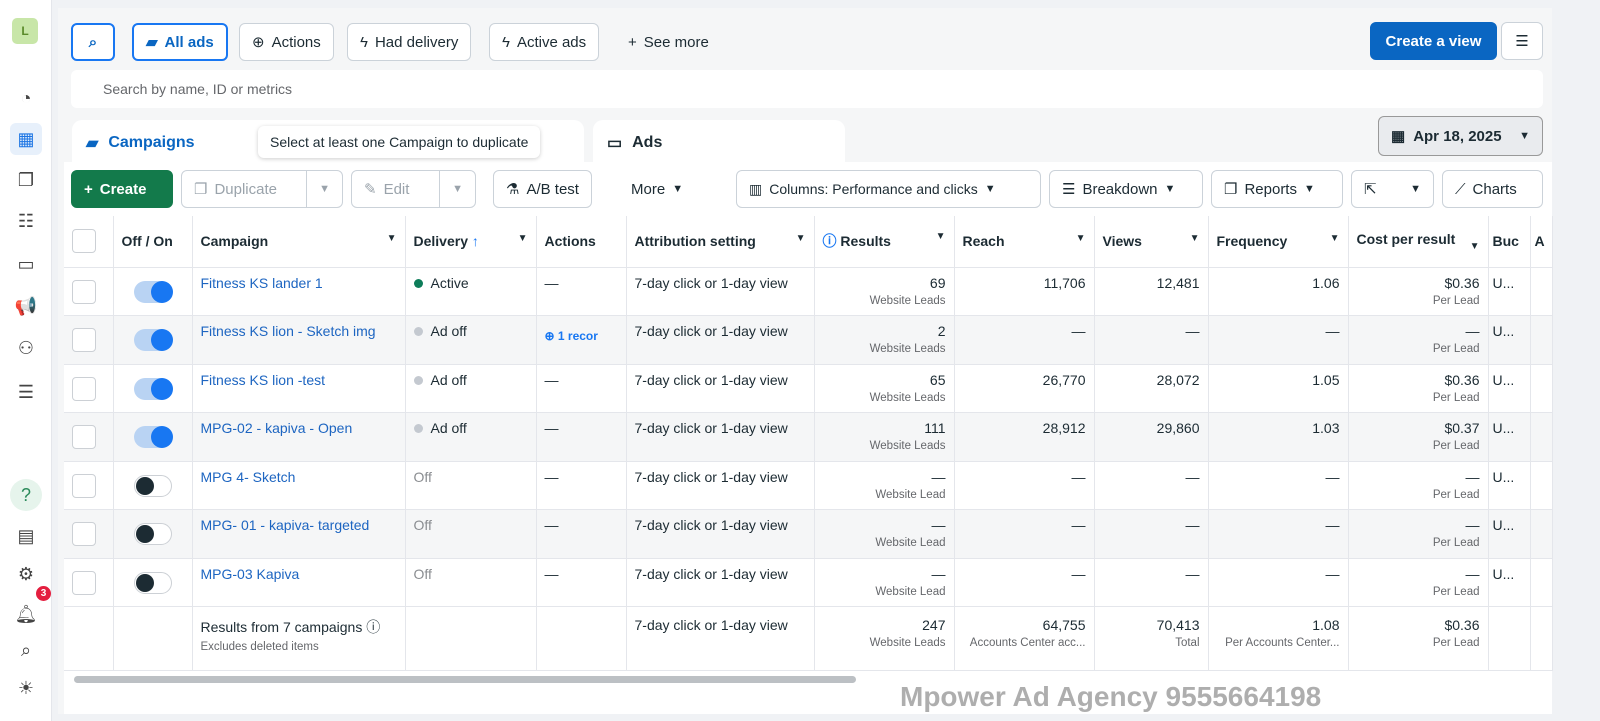 The height and width of the screenshot is (721, 1600). I want to click on select-all-header, so click(89, 242).